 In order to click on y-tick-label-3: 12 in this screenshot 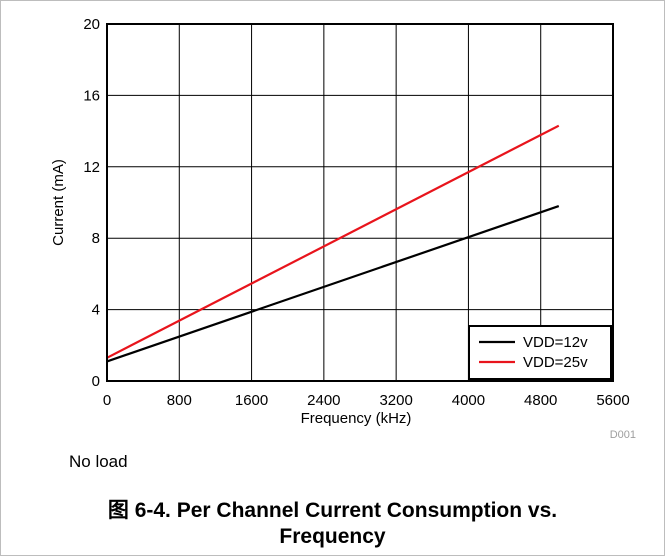, I will do `click(91, 167)`.